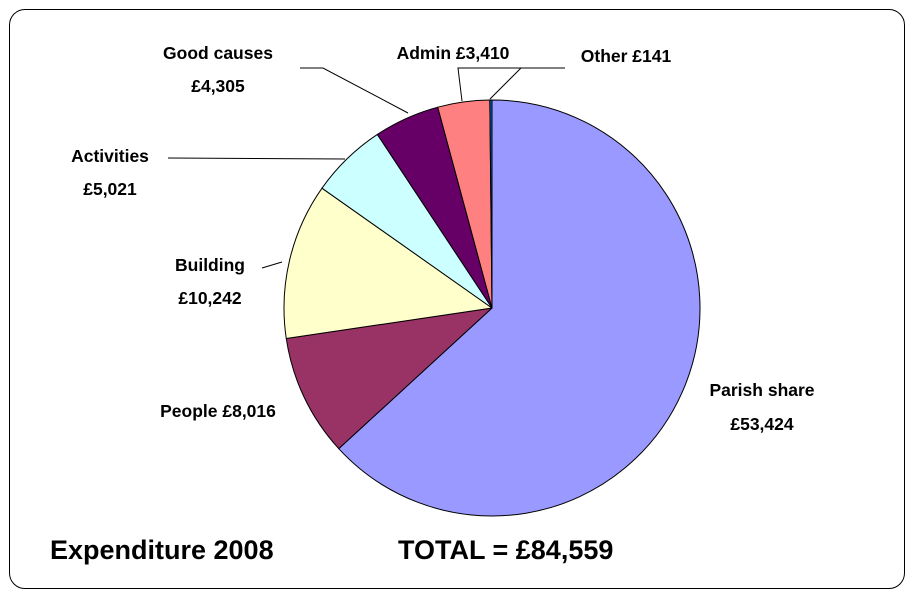 This screenshot has width=916, height=589. Describe the element at coordinates (527, 83) in the screenshot. I see `leader-line-other` at that location.